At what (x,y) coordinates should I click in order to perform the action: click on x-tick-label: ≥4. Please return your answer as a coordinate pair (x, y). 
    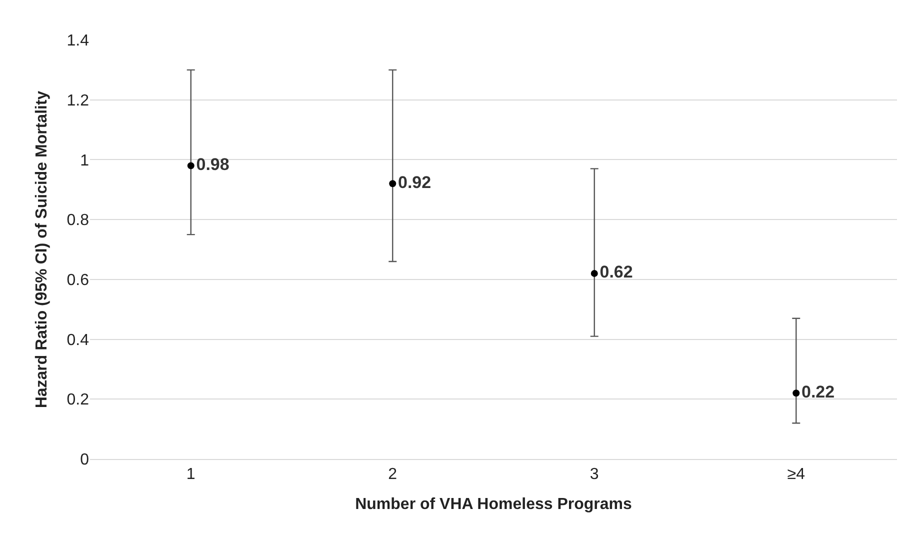
    Looking at the image, I should click on (796, 475).